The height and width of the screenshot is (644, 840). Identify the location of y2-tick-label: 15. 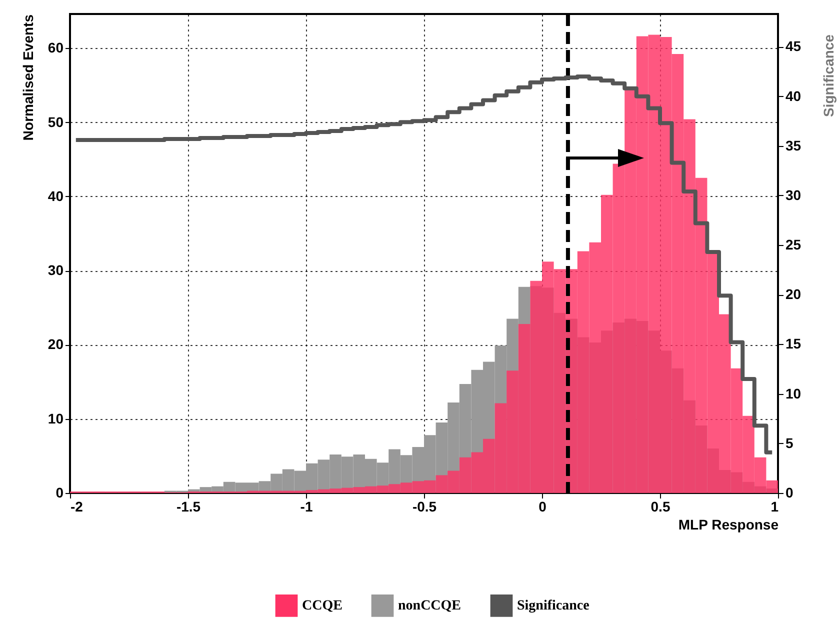
(794, 344).